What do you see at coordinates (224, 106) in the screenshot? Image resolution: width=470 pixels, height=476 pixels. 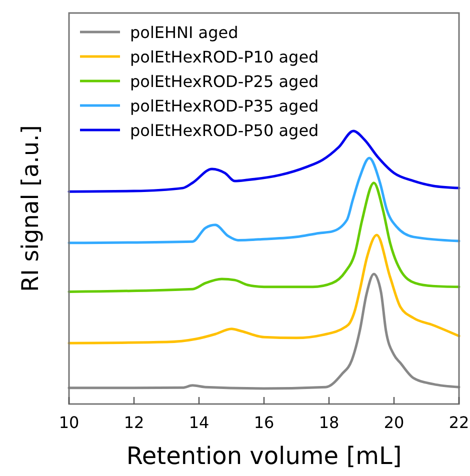 I see `legend-label: polEtHexROD-P35 aged` at bounding box center [224, 106].